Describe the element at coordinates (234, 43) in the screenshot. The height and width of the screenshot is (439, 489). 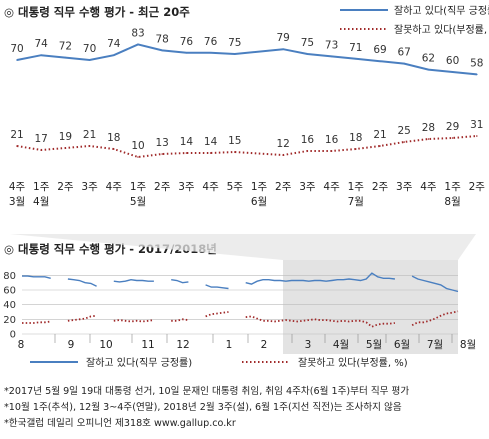
I see `chart1-positive-value-9: 75` at that location.